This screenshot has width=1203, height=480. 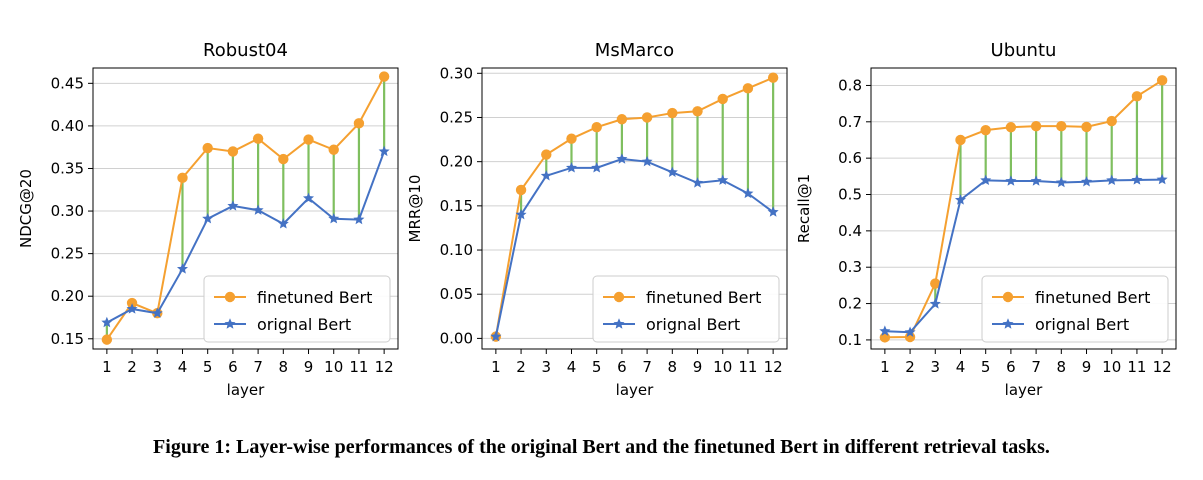 I want to click on y-tick-label: 0.1, so click(x=850, y=340).